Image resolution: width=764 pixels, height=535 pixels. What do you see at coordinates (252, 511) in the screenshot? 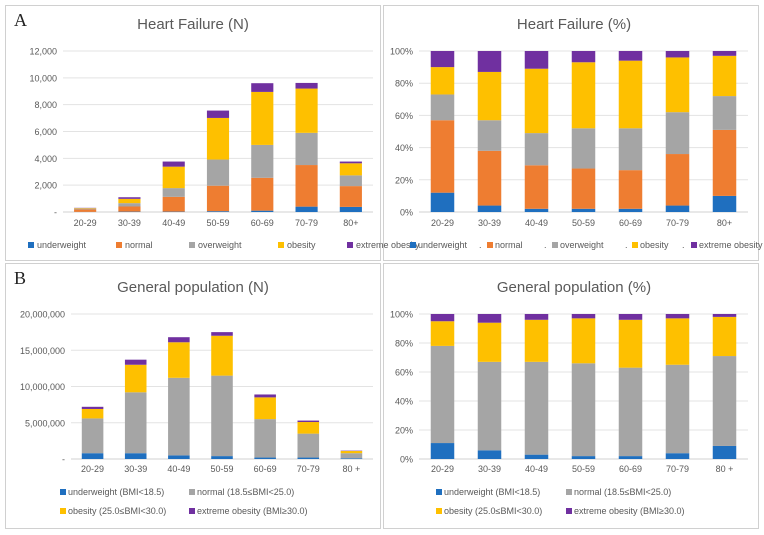
I see `legend-label: extreme obesity (BMI≥30.0)` at bounding box center [252, 511].